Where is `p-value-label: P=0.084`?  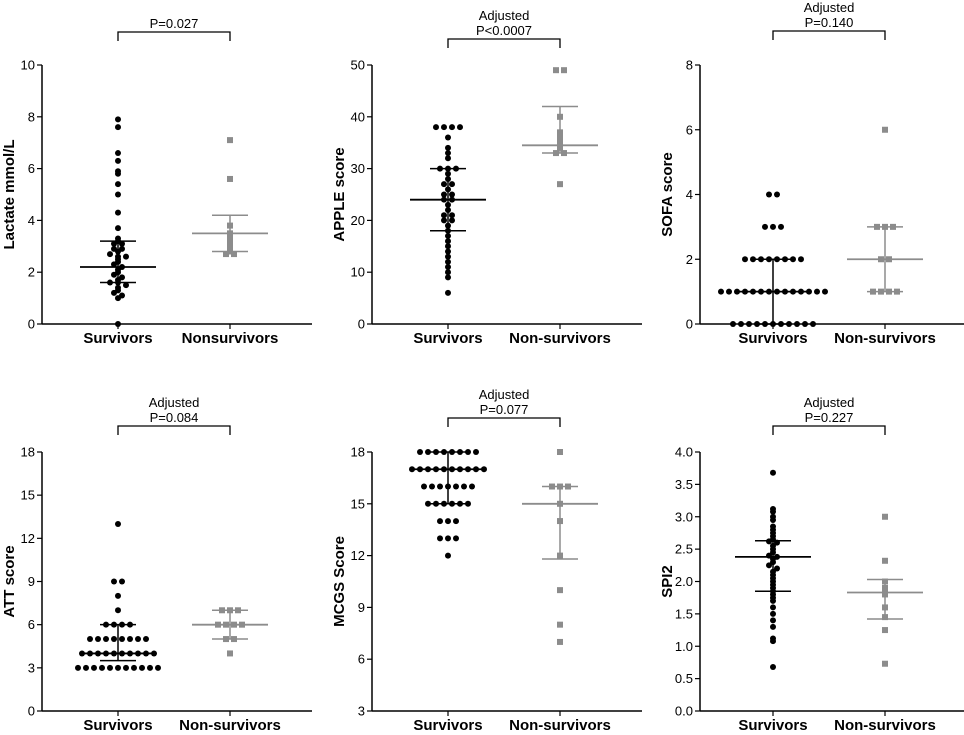
p-value-label: P=0.084 is located at coordinates (174, 417).